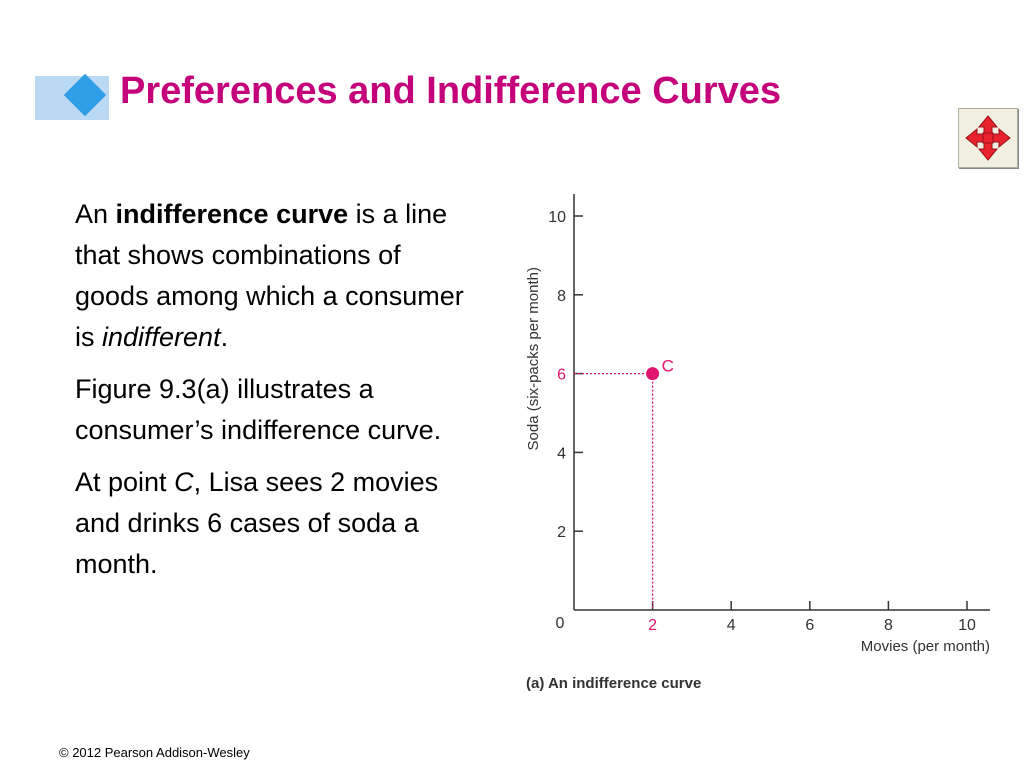 The height and width of the screenshot is (768, 1024). Describe the element at coordinates (731, 625) in the screenshot. I see `x-tick-label: 4` at that location.